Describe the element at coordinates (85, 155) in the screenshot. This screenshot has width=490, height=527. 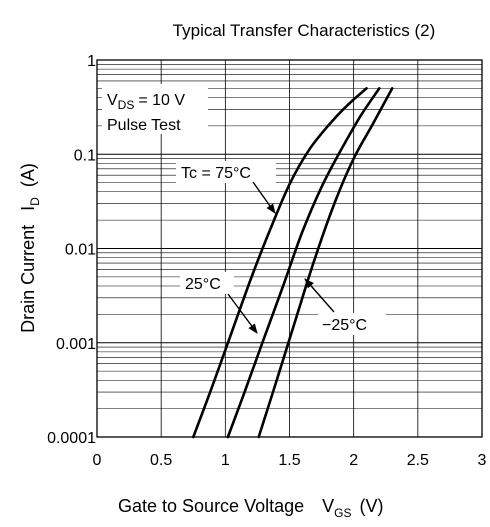
I see `y-tick-label: 0.1` at that location.